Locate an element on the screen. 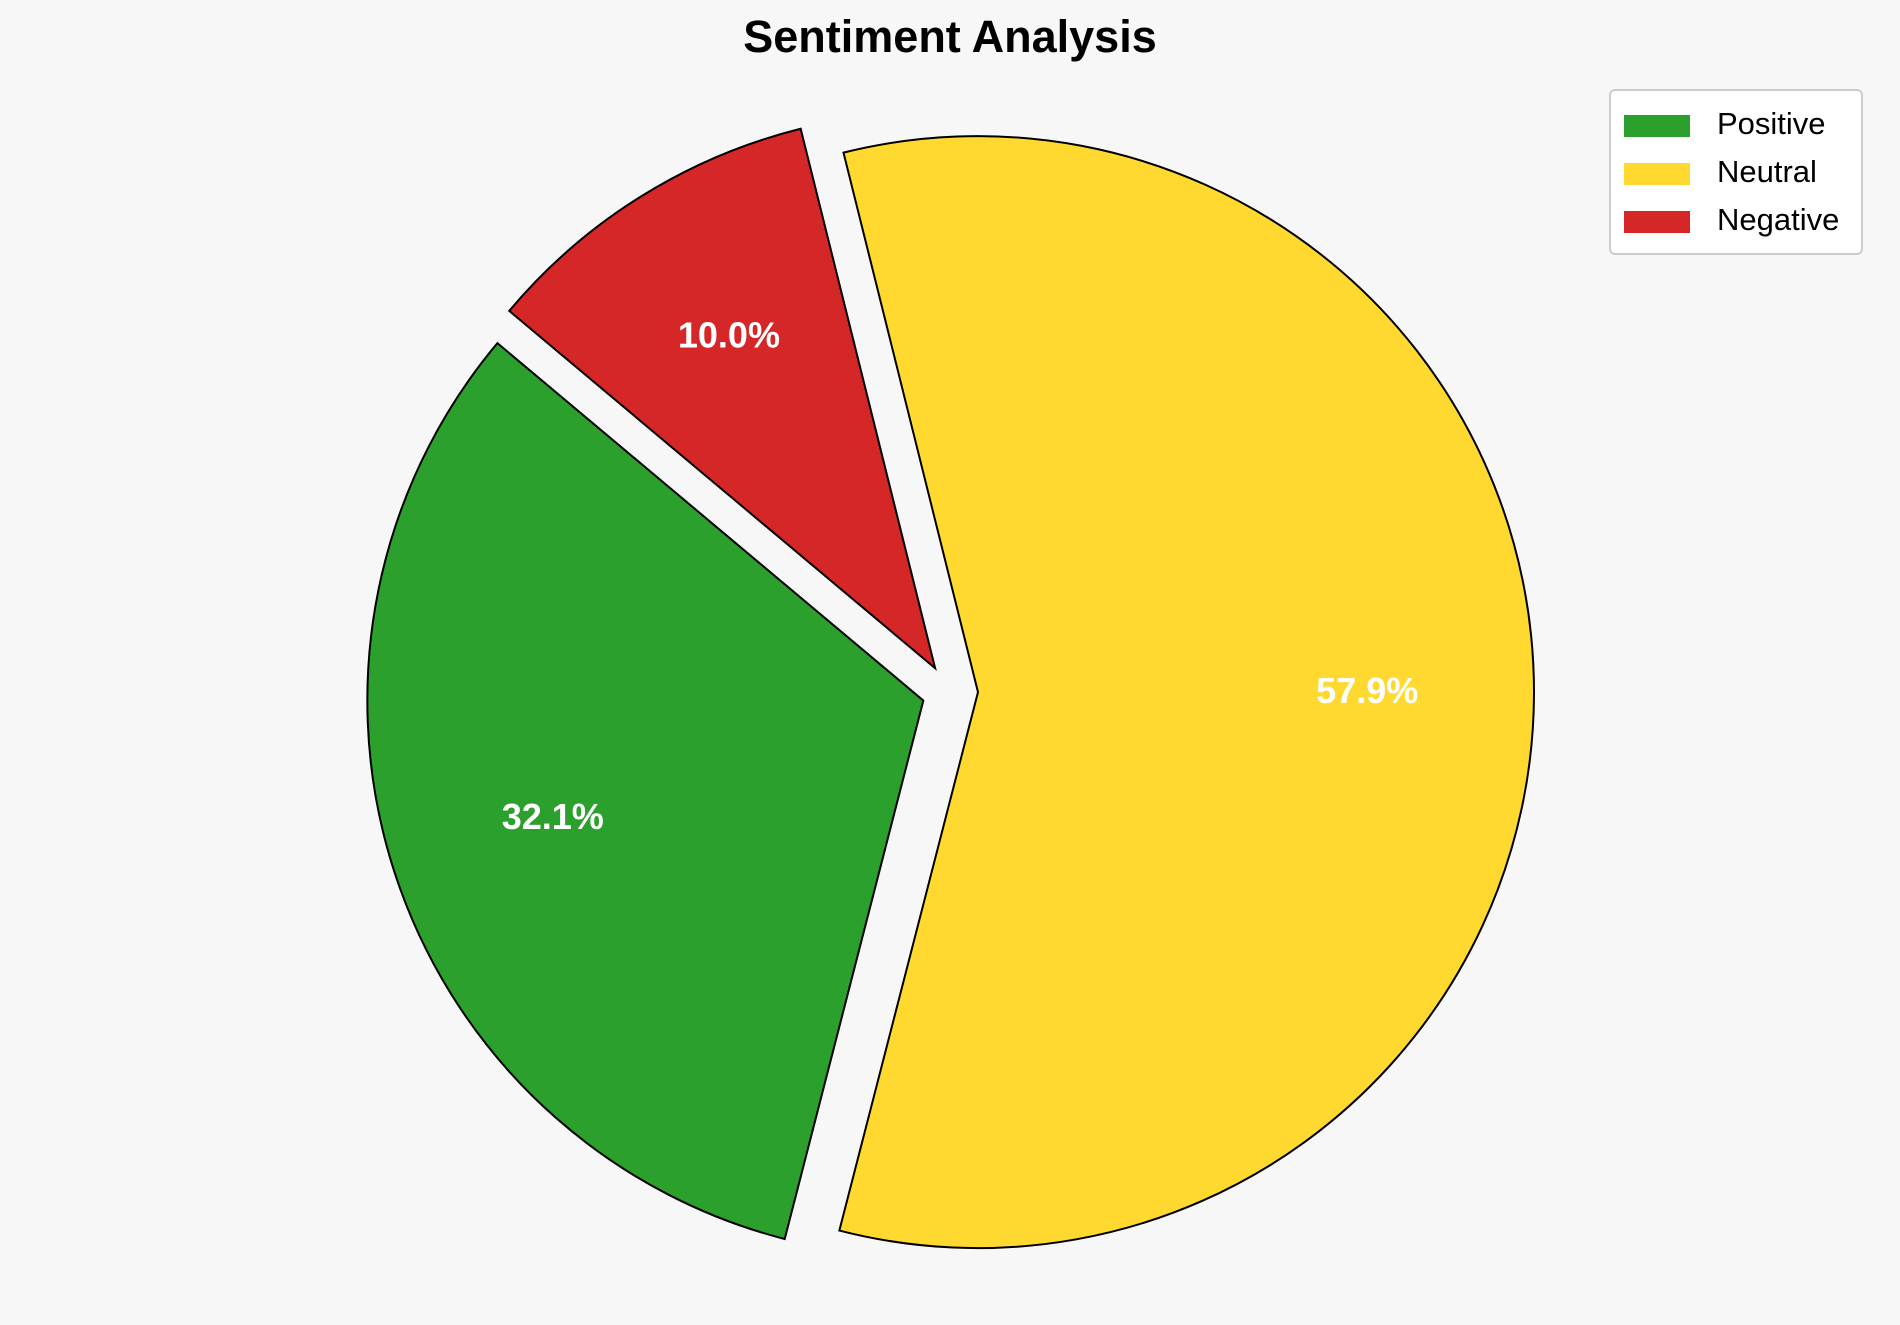 Image resolution: width=1900 pixels, height=1325 pixels. legend-label: Negative is located at coordinates (1778, 219).